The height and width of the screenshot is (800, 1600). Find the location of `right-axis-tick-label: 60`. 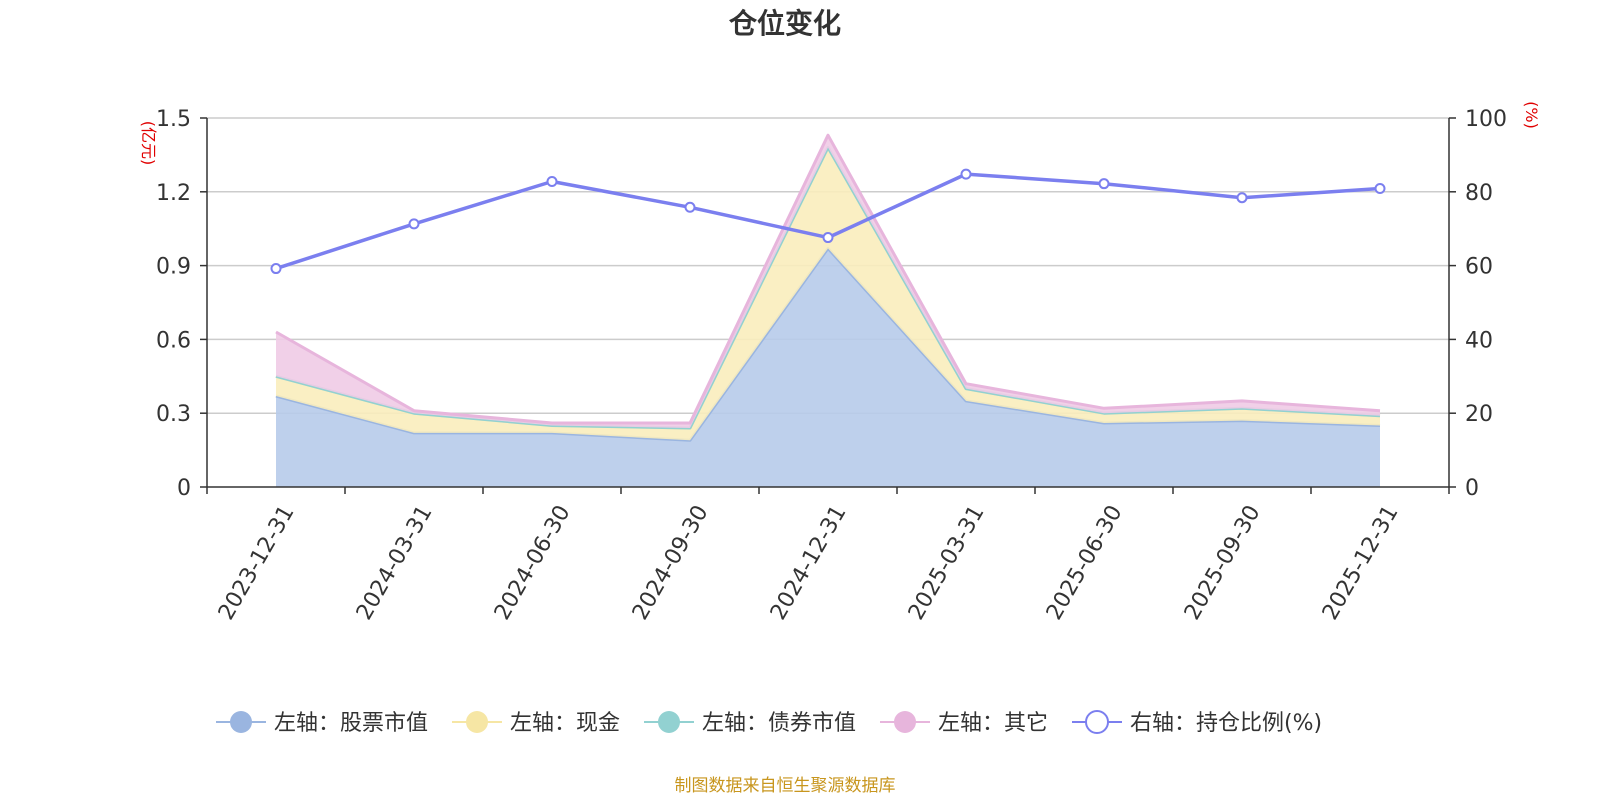

right-axis-tick-label: 60 is located at coordinates (1479, 267).